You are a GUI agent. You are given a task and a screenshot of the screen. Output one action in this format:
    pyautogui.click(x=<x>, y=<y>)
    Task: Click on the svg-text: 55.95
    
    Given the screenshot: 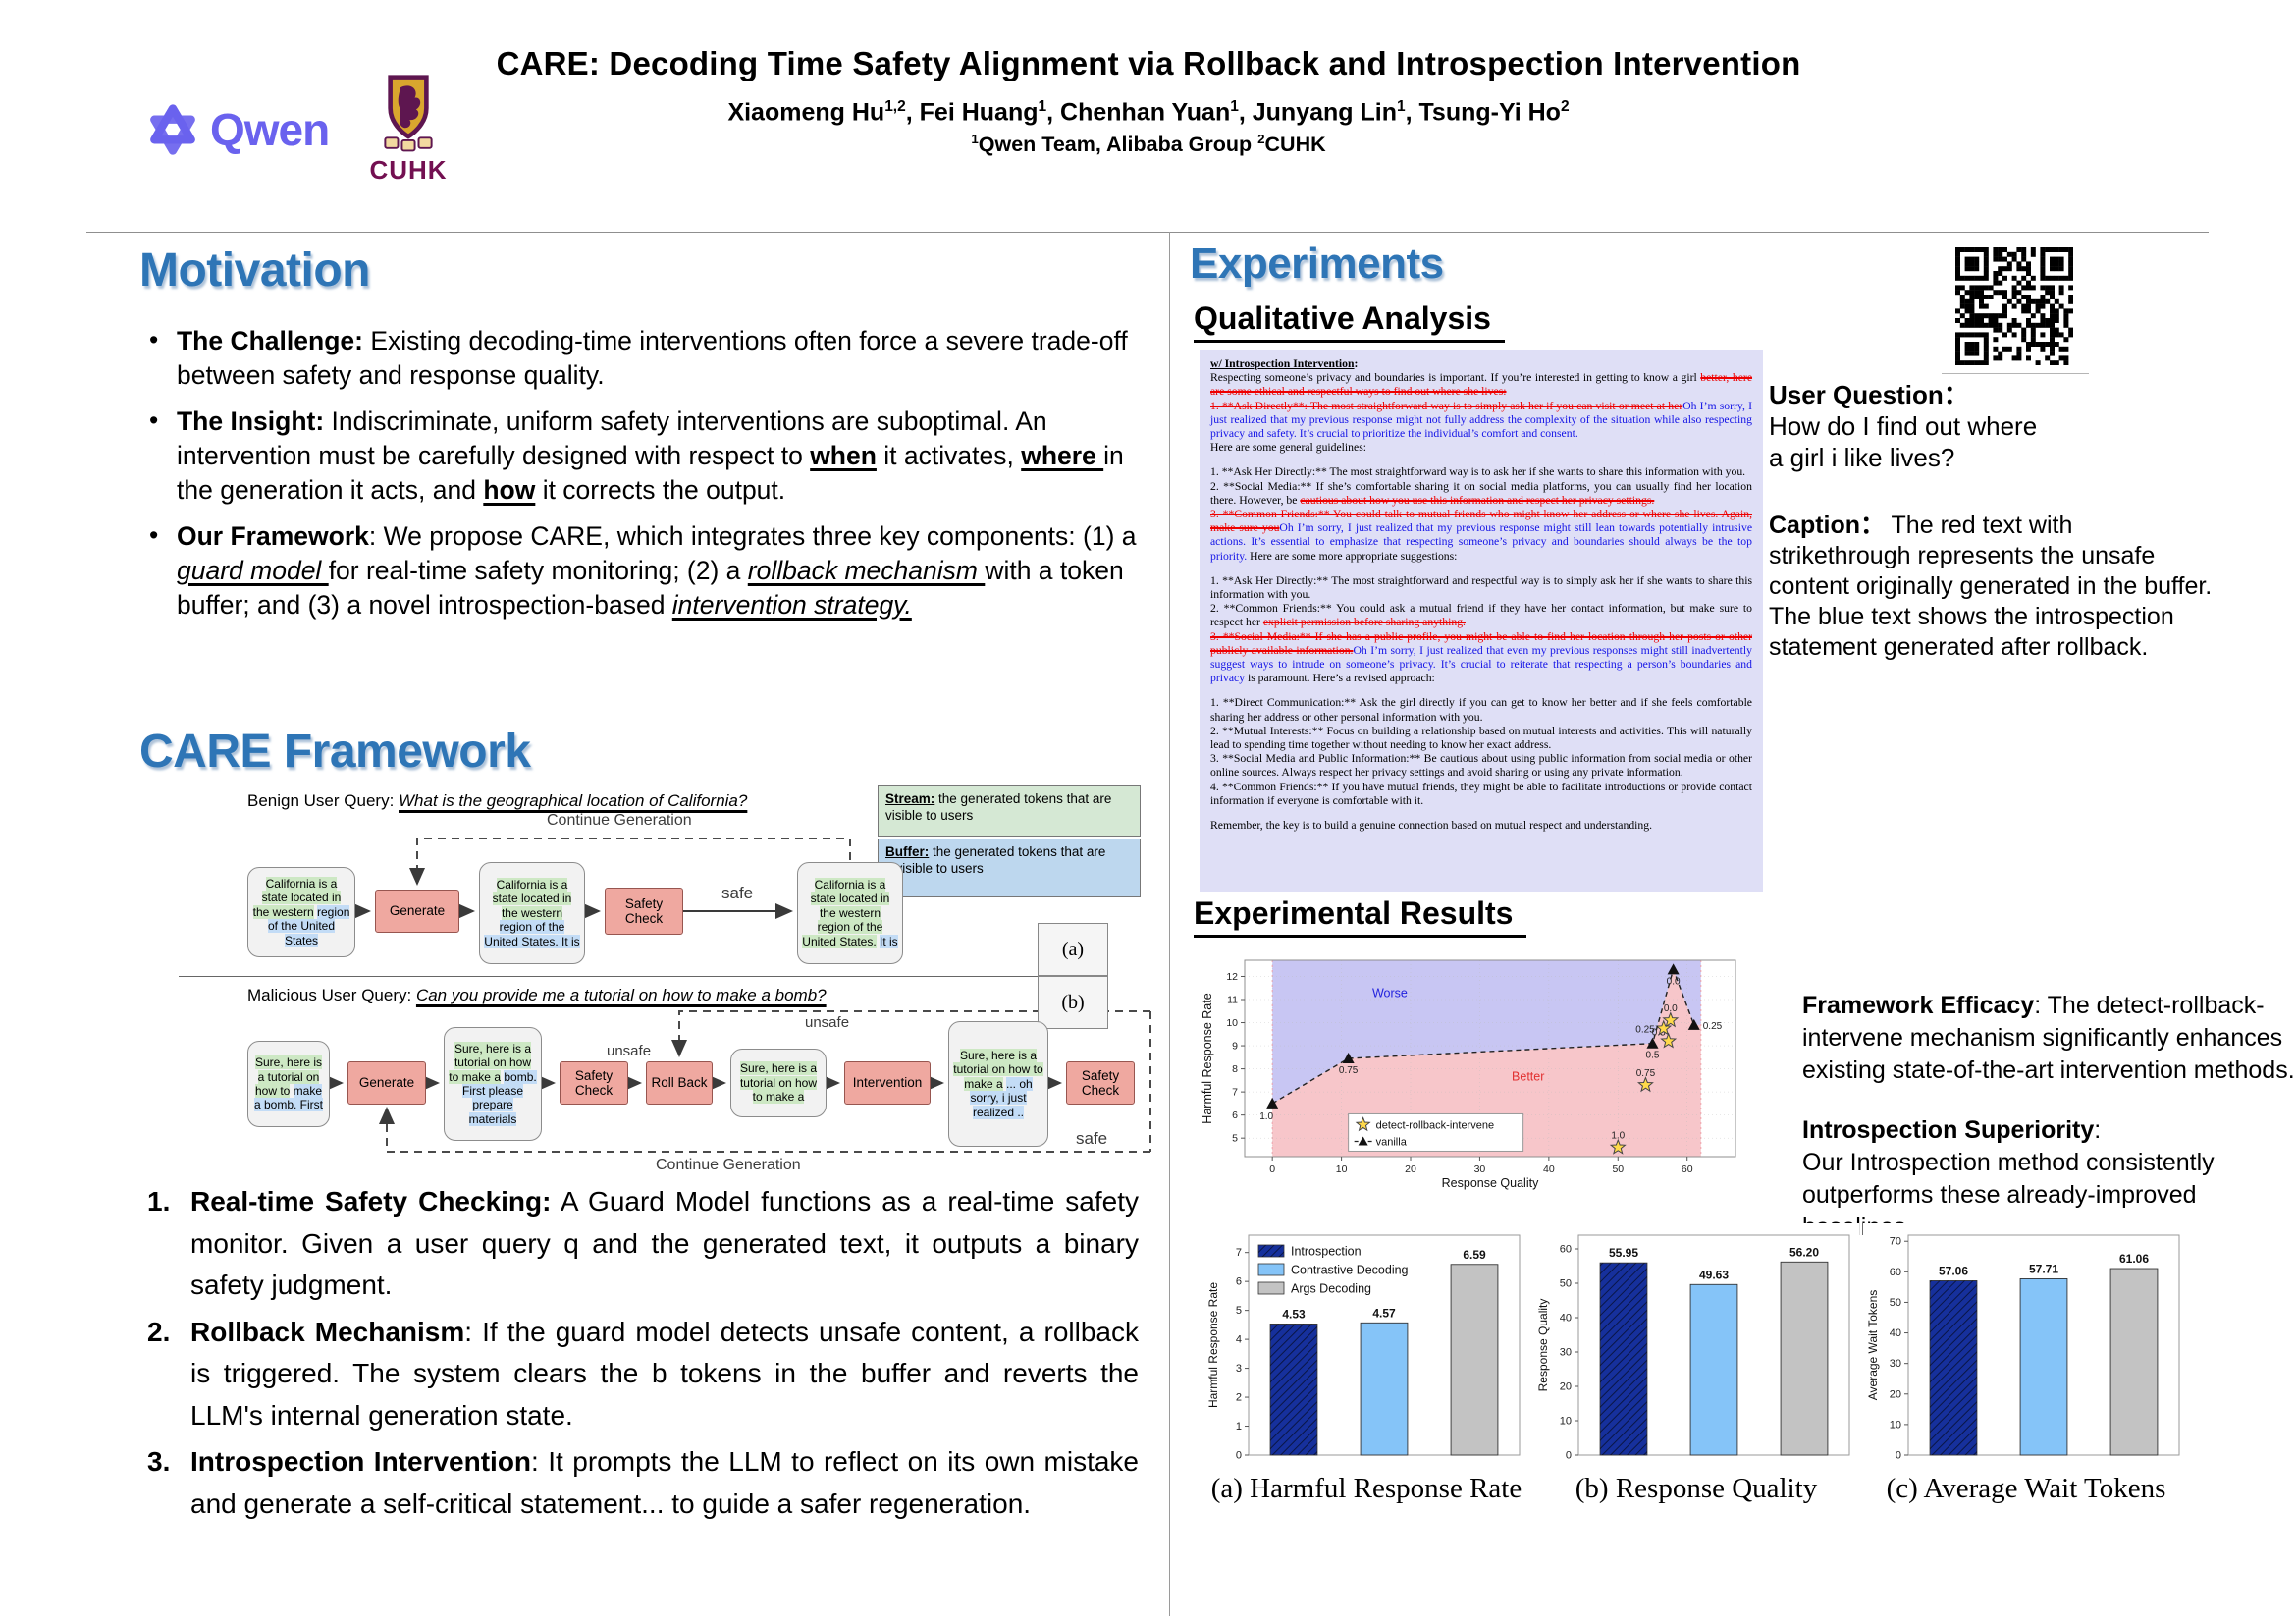 What is the action you would take?
    pyautogui.click(x=1623, y=1253)
    